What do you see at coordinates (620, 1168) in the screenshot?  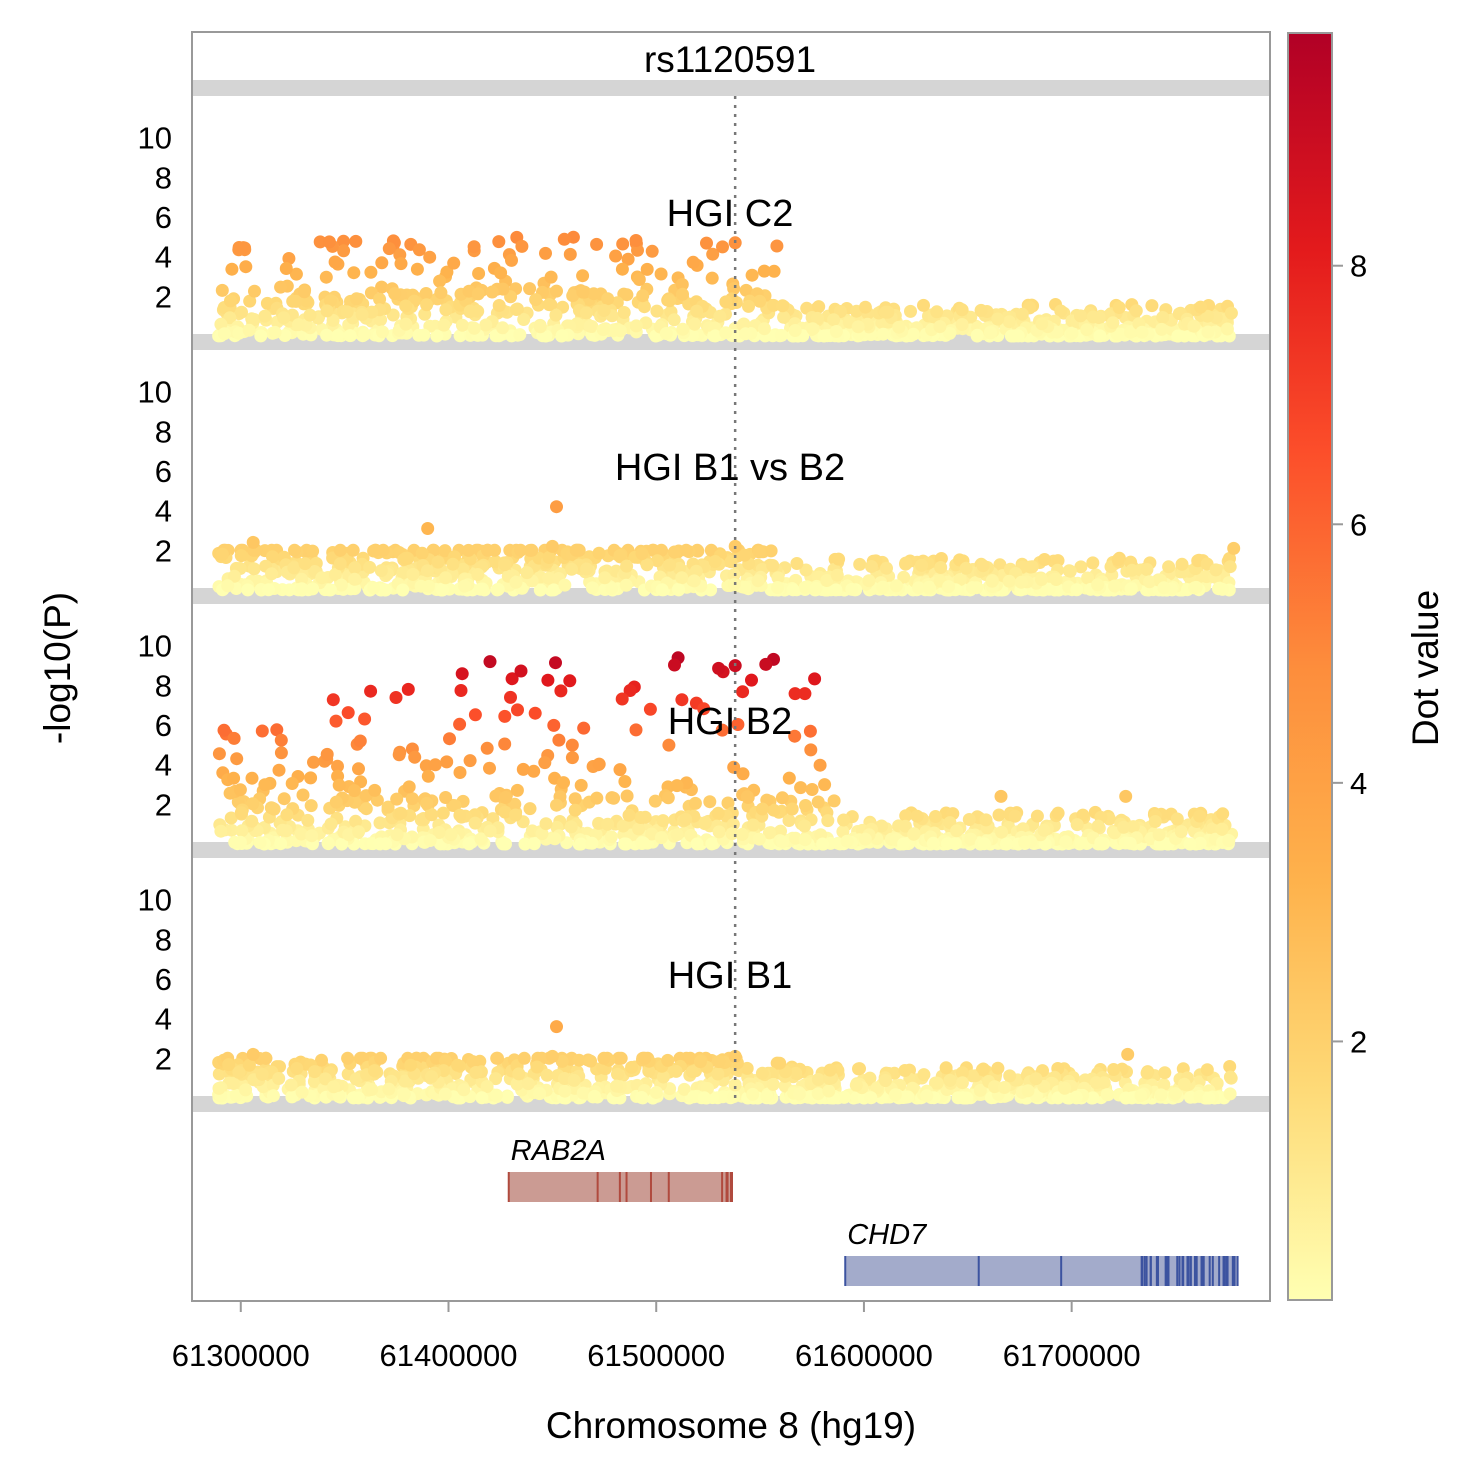 I see `gene-rab2a: RAB2A` at bounding box center [620, 1168].